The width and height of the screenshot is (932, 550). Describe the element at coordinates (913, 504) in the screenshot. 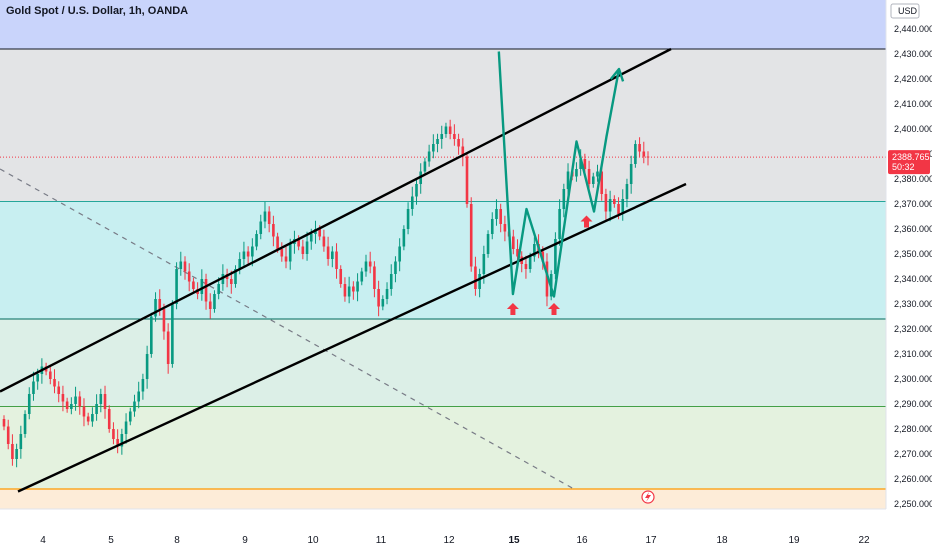

I see `y-tick-label: 2,250.000` at that location.